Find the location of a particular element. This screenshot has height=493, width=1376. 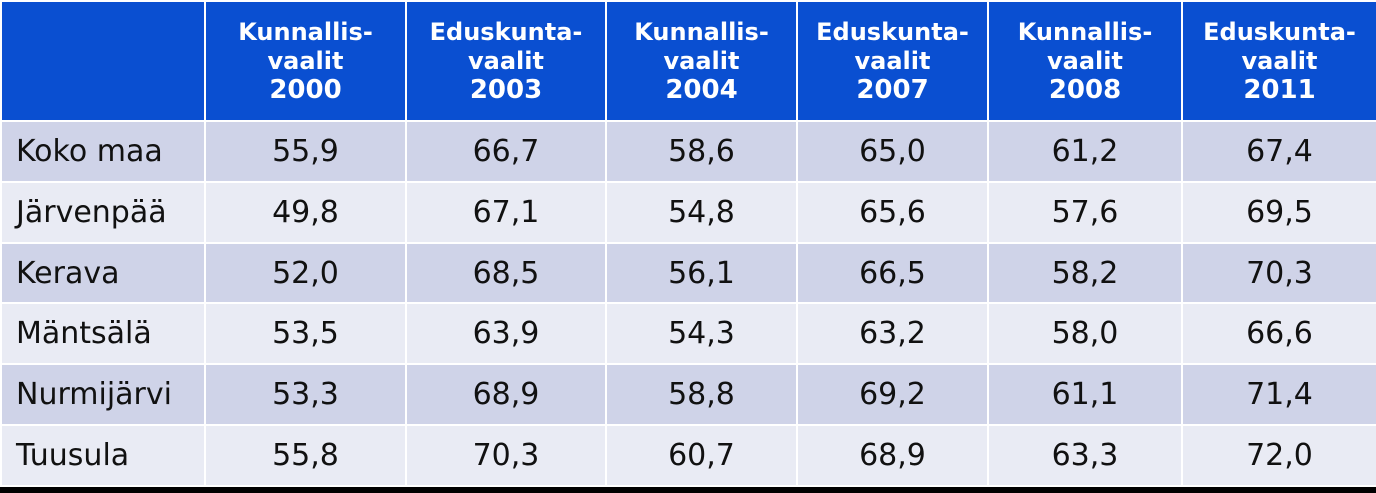

value-cell: 66,6 is located at coordinates (1278, 334).